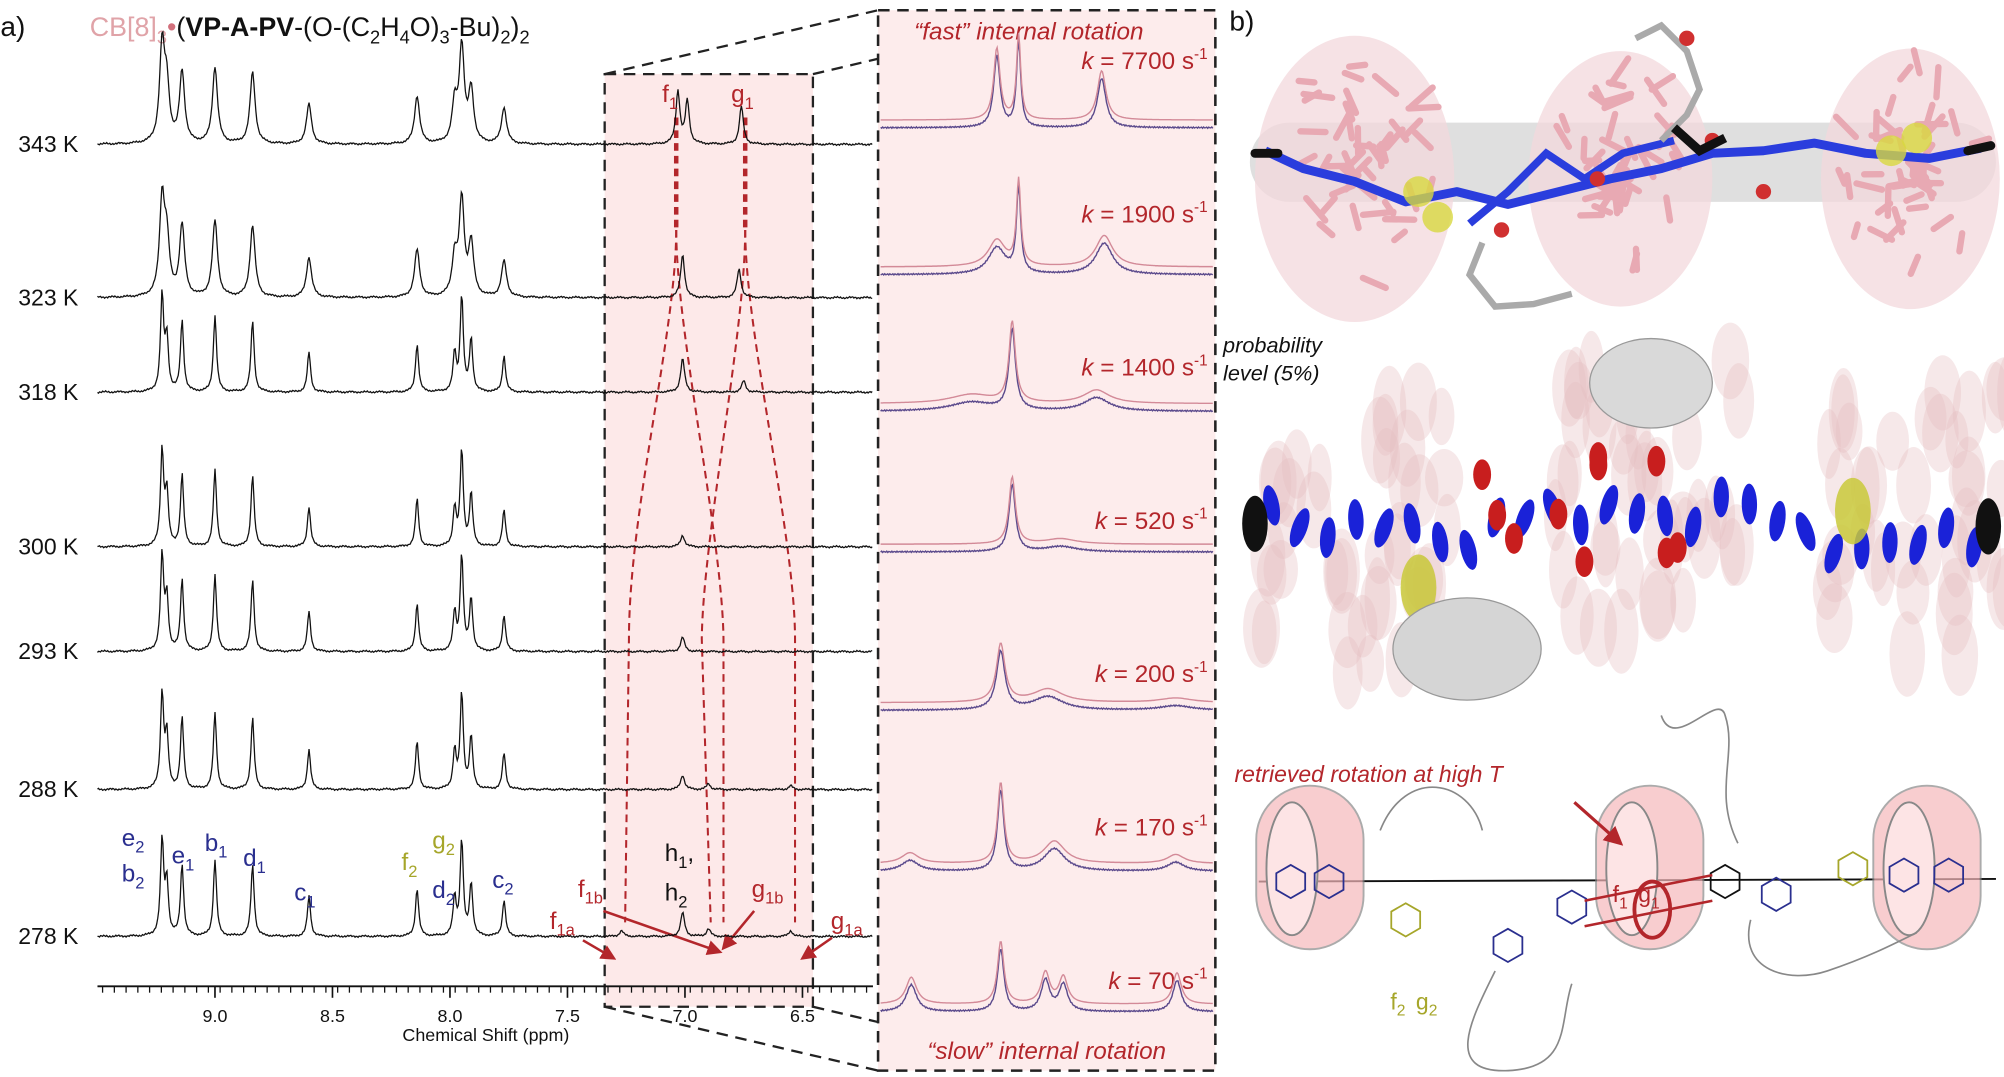 The height and width of the screenshot is (1077, 2004). Describe the element at coordinates (1150, 521) in the screenshot. I see `rate-value: = 520 s` at that location.